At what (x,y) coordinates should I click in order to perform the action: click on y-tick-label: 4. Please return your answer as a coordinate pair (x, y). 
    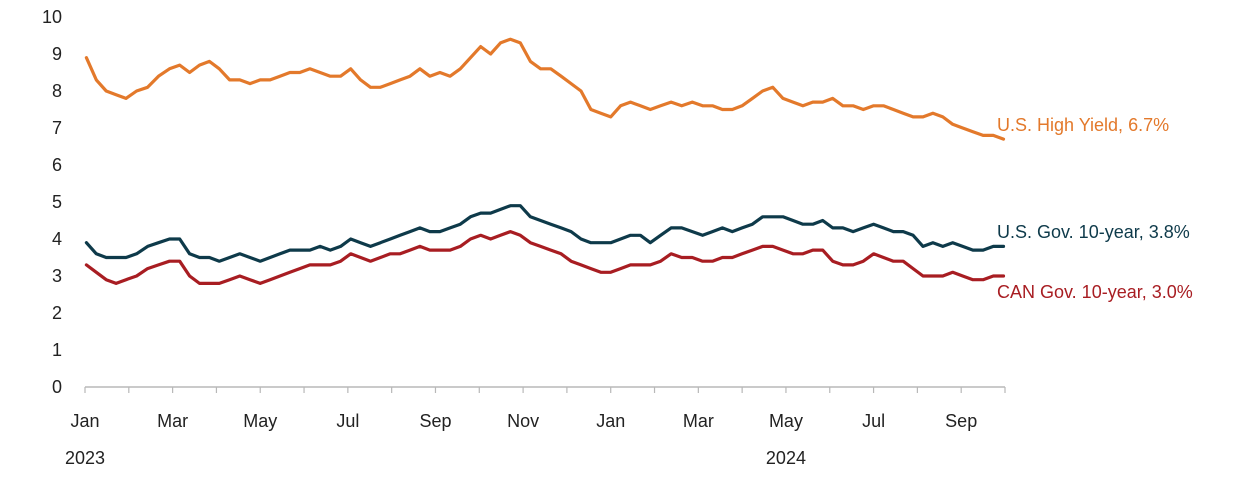
    Looking at the image, I should click on (57, 239).